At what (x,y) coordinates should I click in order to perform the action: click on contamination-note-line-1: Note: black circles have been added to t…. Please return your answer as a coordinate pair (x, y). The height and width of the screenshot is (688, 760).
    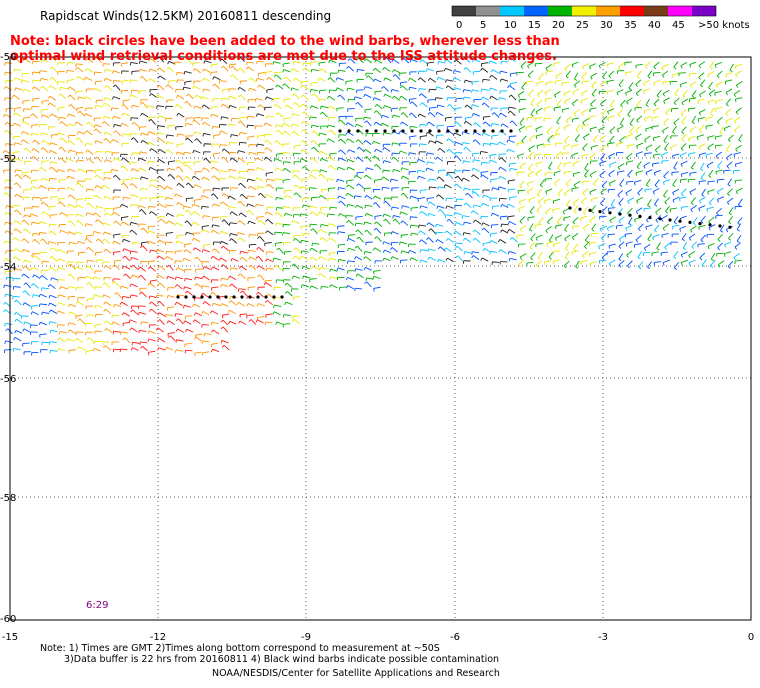
    Looking at the image, I should click on (285, 41).